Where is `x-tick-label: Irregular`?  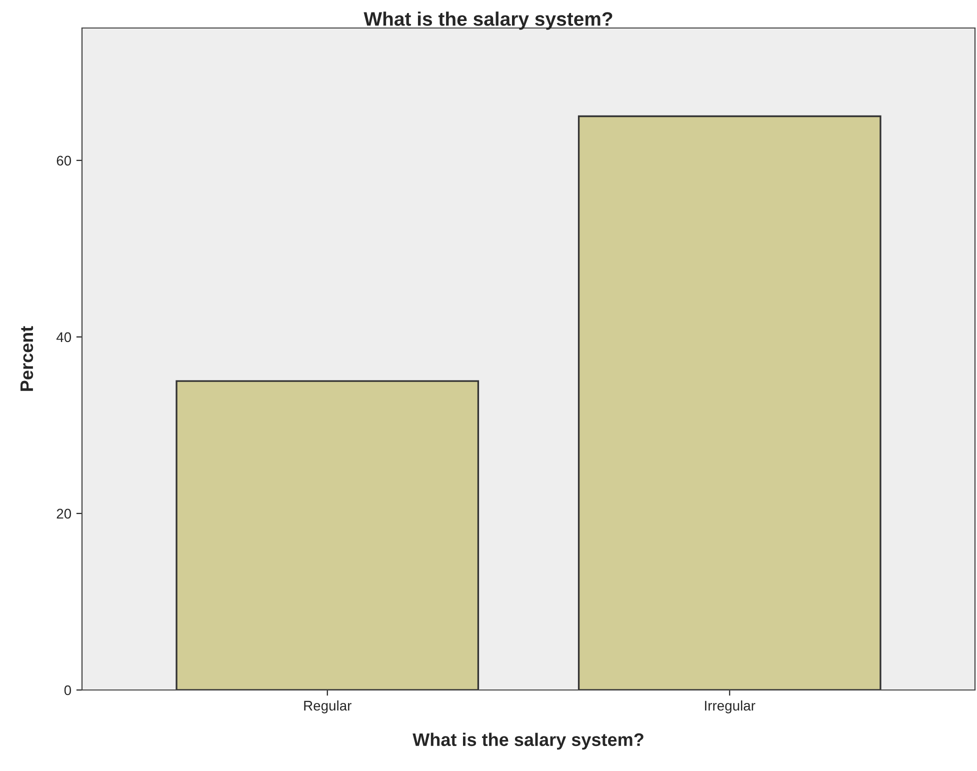
x-tick-label: Irregular is located at coordinates (730, 707).